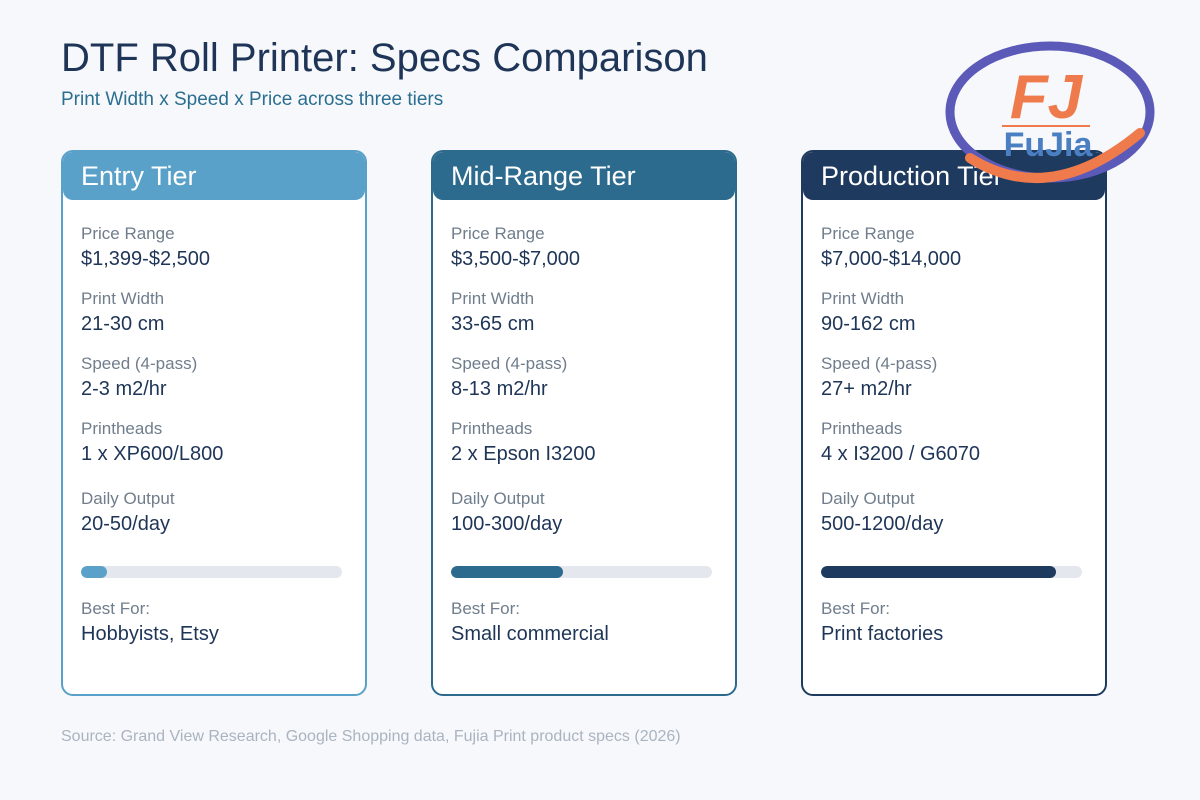 This screenshot has width=1200, height=800. Describe the element at coordinates (882, 634) in the screenshot. I see `best-for-value: Print factories` at that location.